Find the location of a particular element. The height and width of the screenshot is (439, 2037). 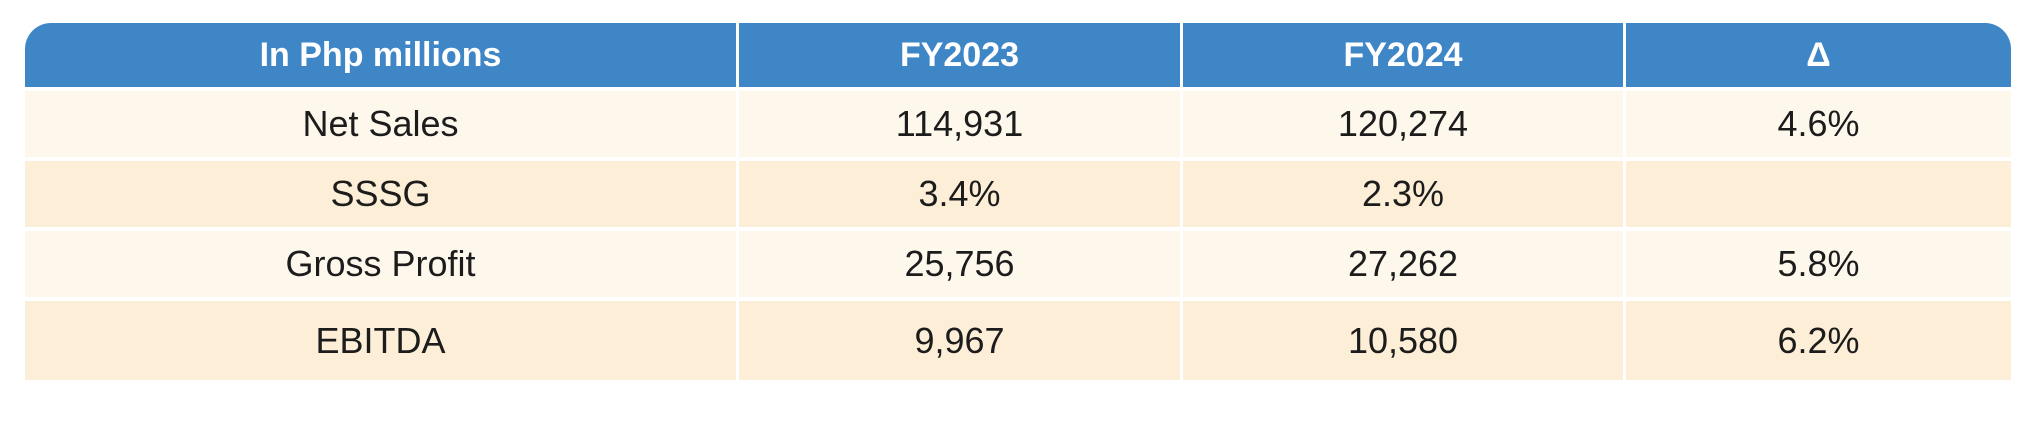

delta-value: 4.6% is located at coordinates (1818, 124).